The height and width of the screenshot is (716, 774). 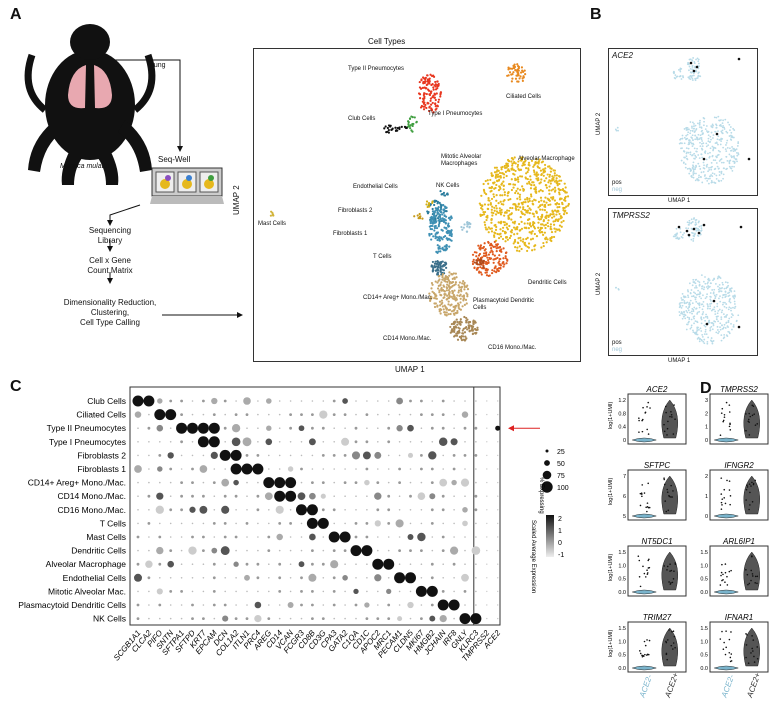 What do you see at coordinates (611, 491) in the screenshot?
I see `violin-ylabel: log(1+UMI)` at bounding box center [611, 491].